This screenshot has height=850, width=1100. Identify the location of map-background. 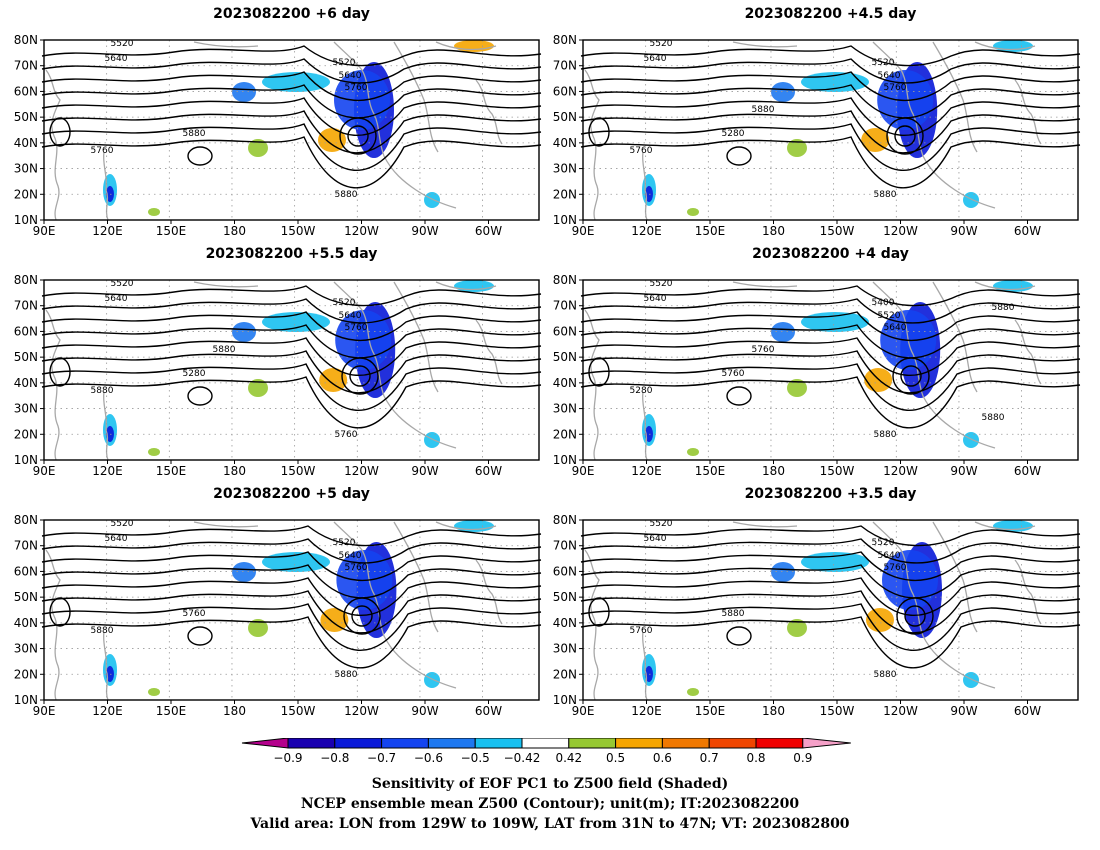
(830, 130).